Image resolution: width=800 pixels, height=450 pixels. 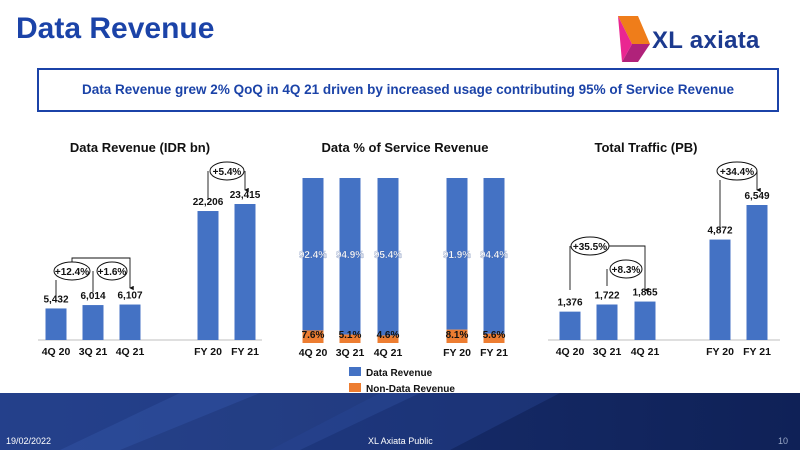 I want to click on data-label: 91.9%, so click(x=457, y=255).